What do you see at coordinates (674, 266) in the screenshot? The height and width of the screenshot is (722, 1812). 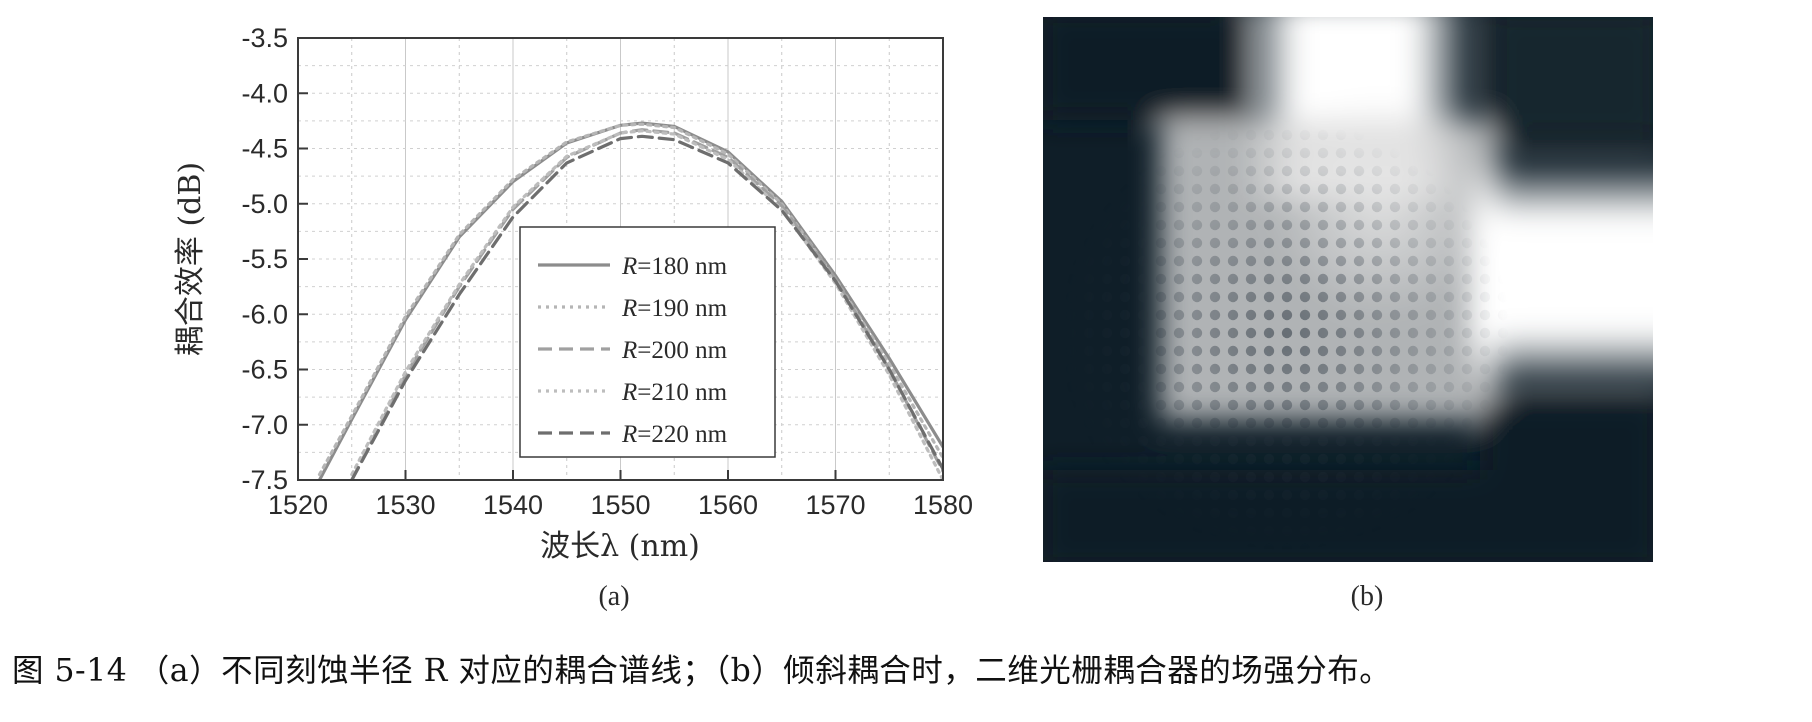 I see `legend-label: R=180 nm` at bounding box center [674, 266].